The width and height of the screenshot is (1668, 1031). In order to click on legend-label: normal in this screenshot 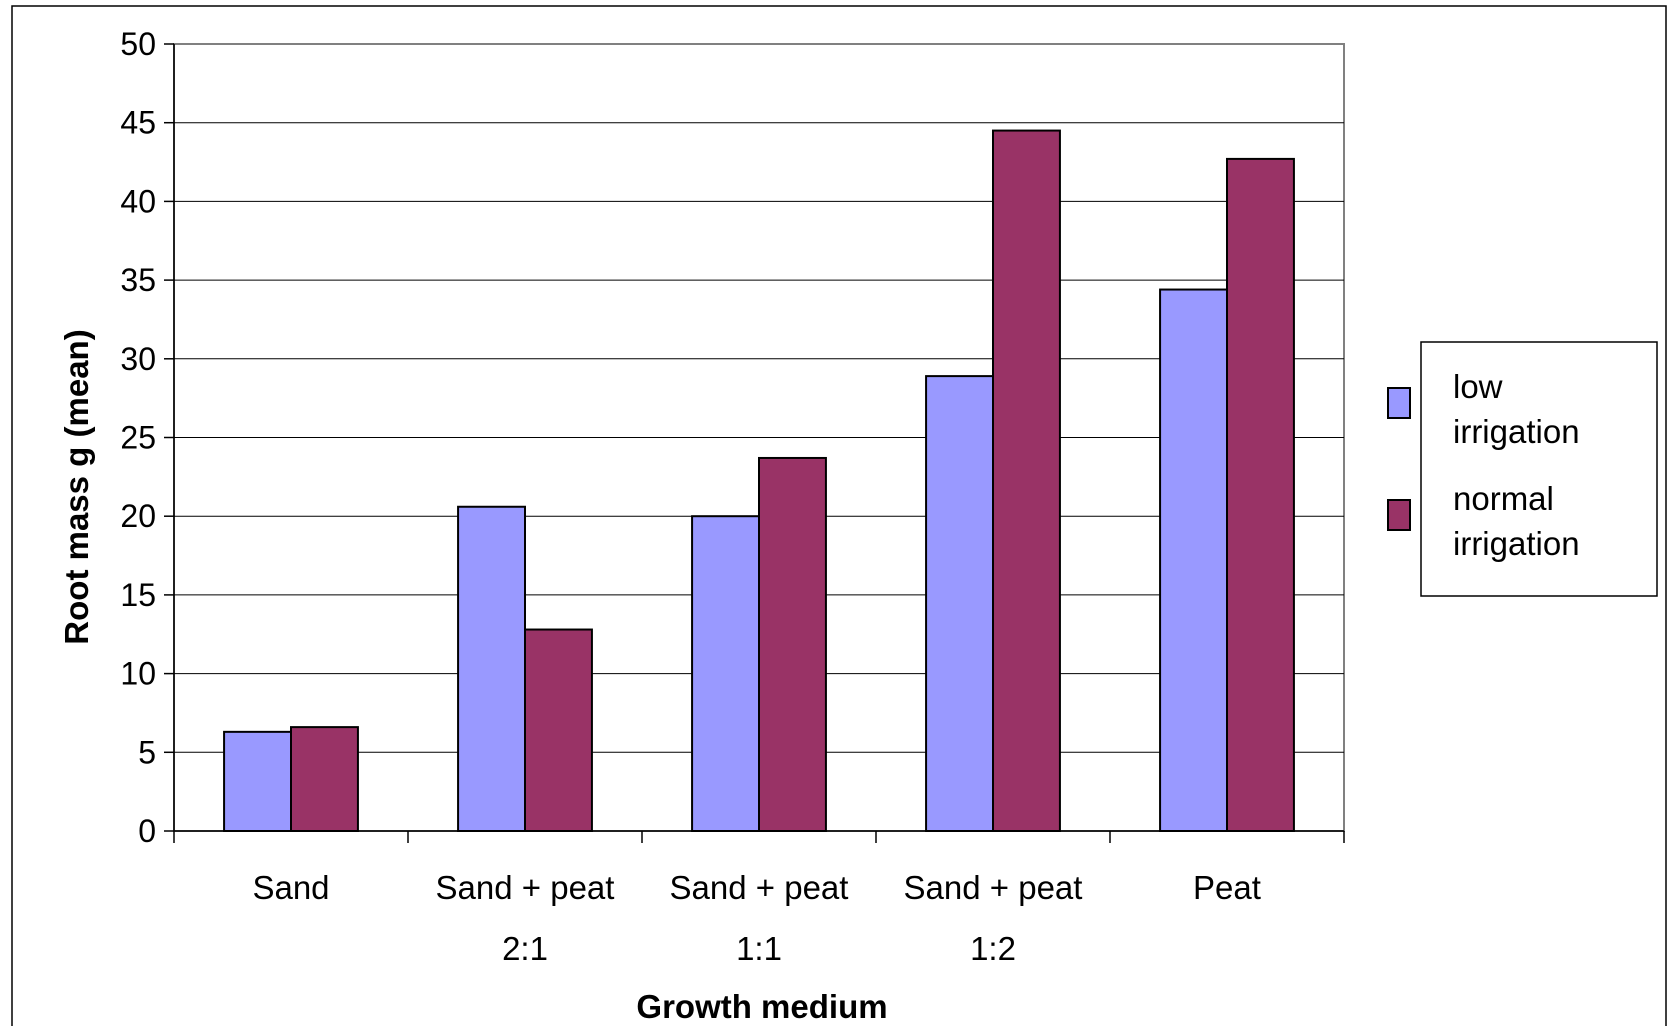, I will do `click(1503, 498)`.